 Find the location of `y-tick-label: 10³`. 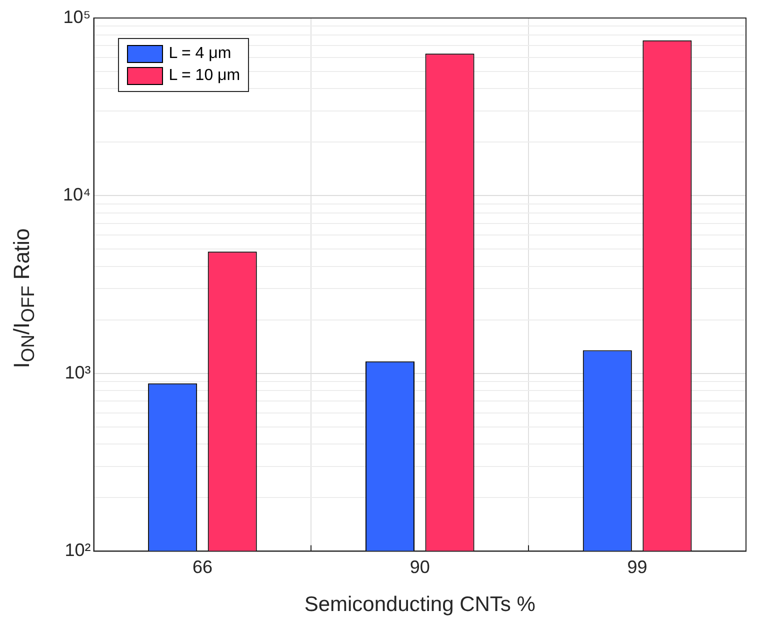

y-tick-label: 10³ is located at coordinates (77, 372).